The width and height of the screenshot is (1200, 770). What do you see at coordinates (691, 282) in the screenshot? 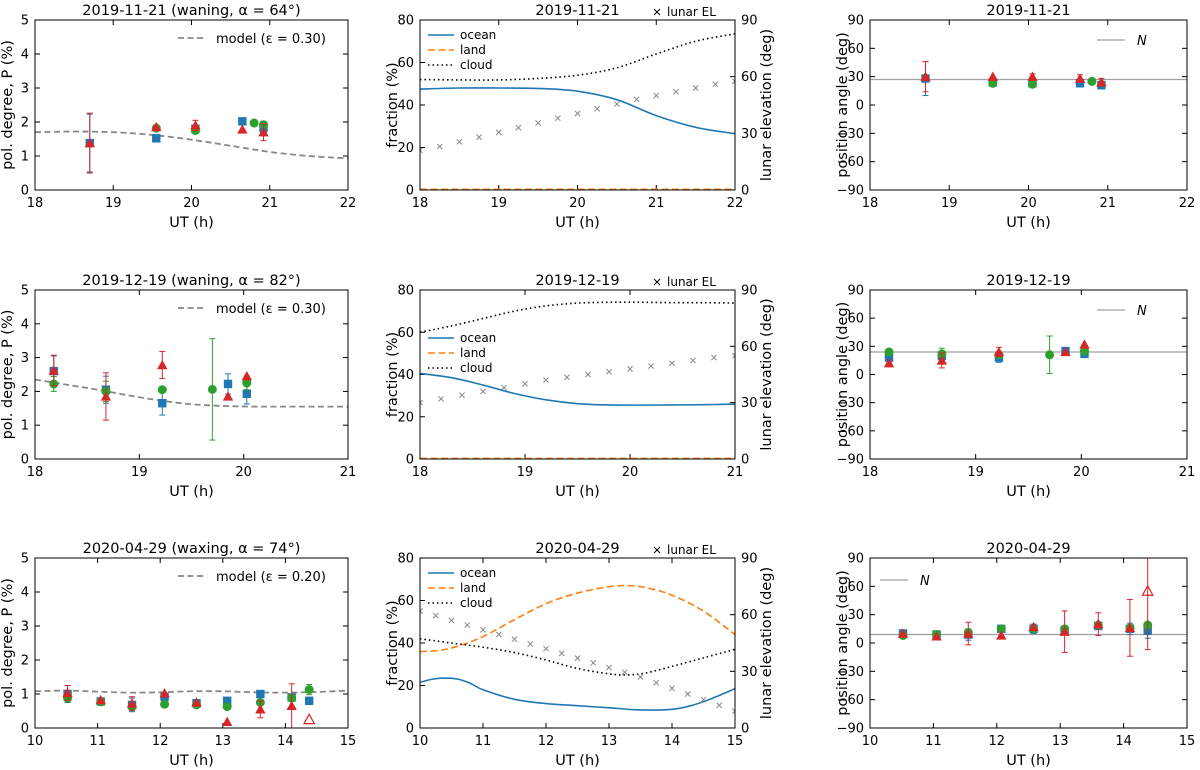
I see `legend-elev-label: lunar EL` at bounding box center [691, 282].